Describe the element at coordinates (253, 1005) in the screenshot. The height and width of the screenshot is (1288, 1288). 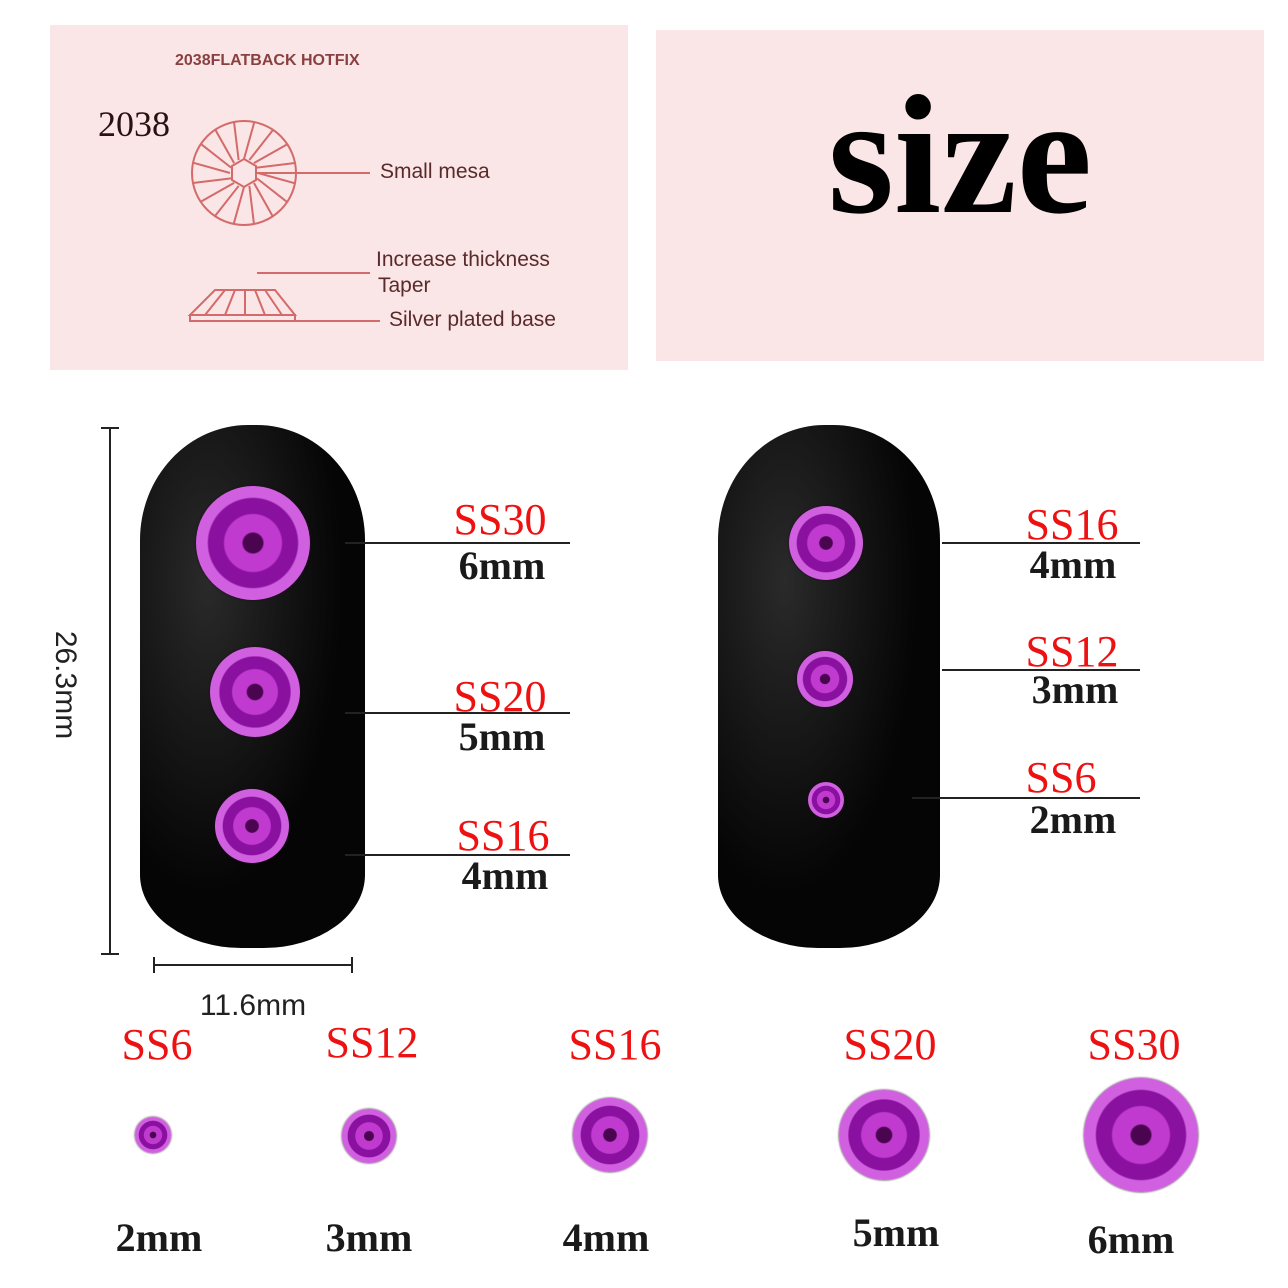
I see `width-label: 11.6mm` at that location.